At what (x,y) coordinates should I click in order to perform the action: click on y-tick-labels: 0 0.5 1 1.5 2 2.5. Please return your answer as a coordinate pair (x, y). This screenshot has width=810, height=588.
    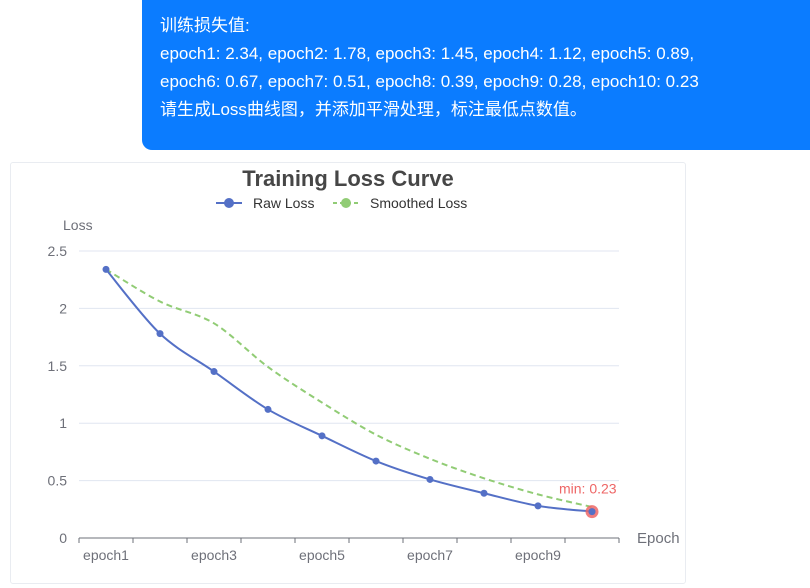
    Looking at the image, I should click on (58, 394).